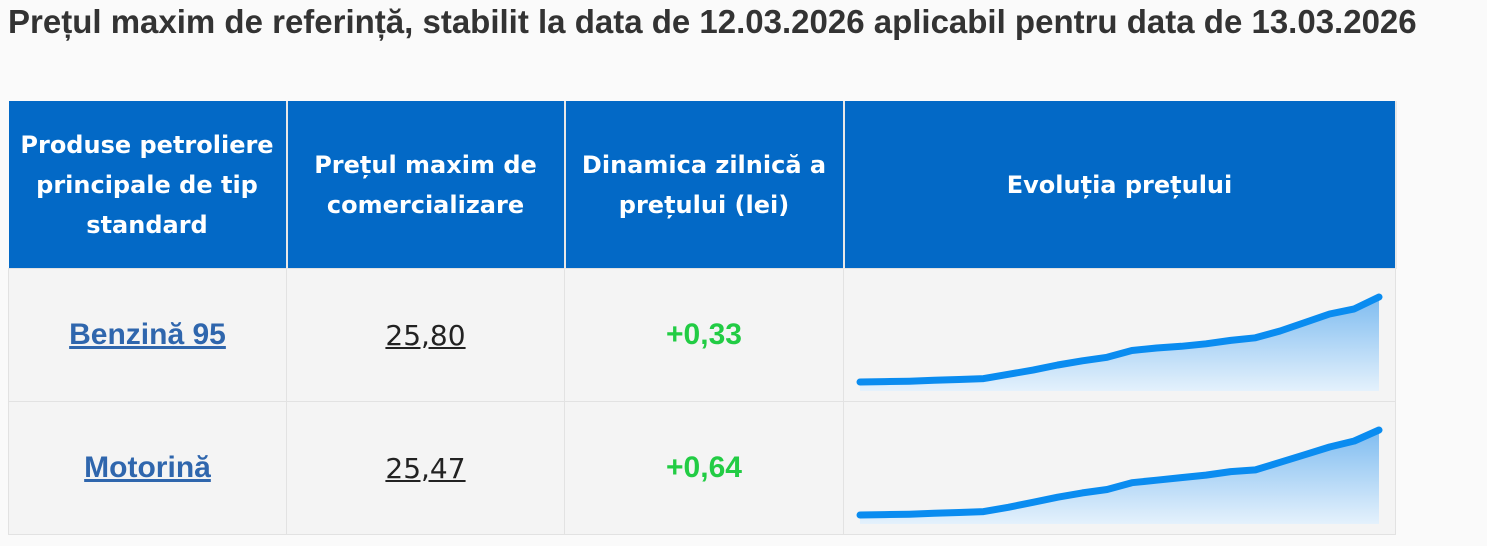 Image resolution: width=1487 pixels, height=546 pixels. I want to click on price-change: +0,33, so click(704, 334).